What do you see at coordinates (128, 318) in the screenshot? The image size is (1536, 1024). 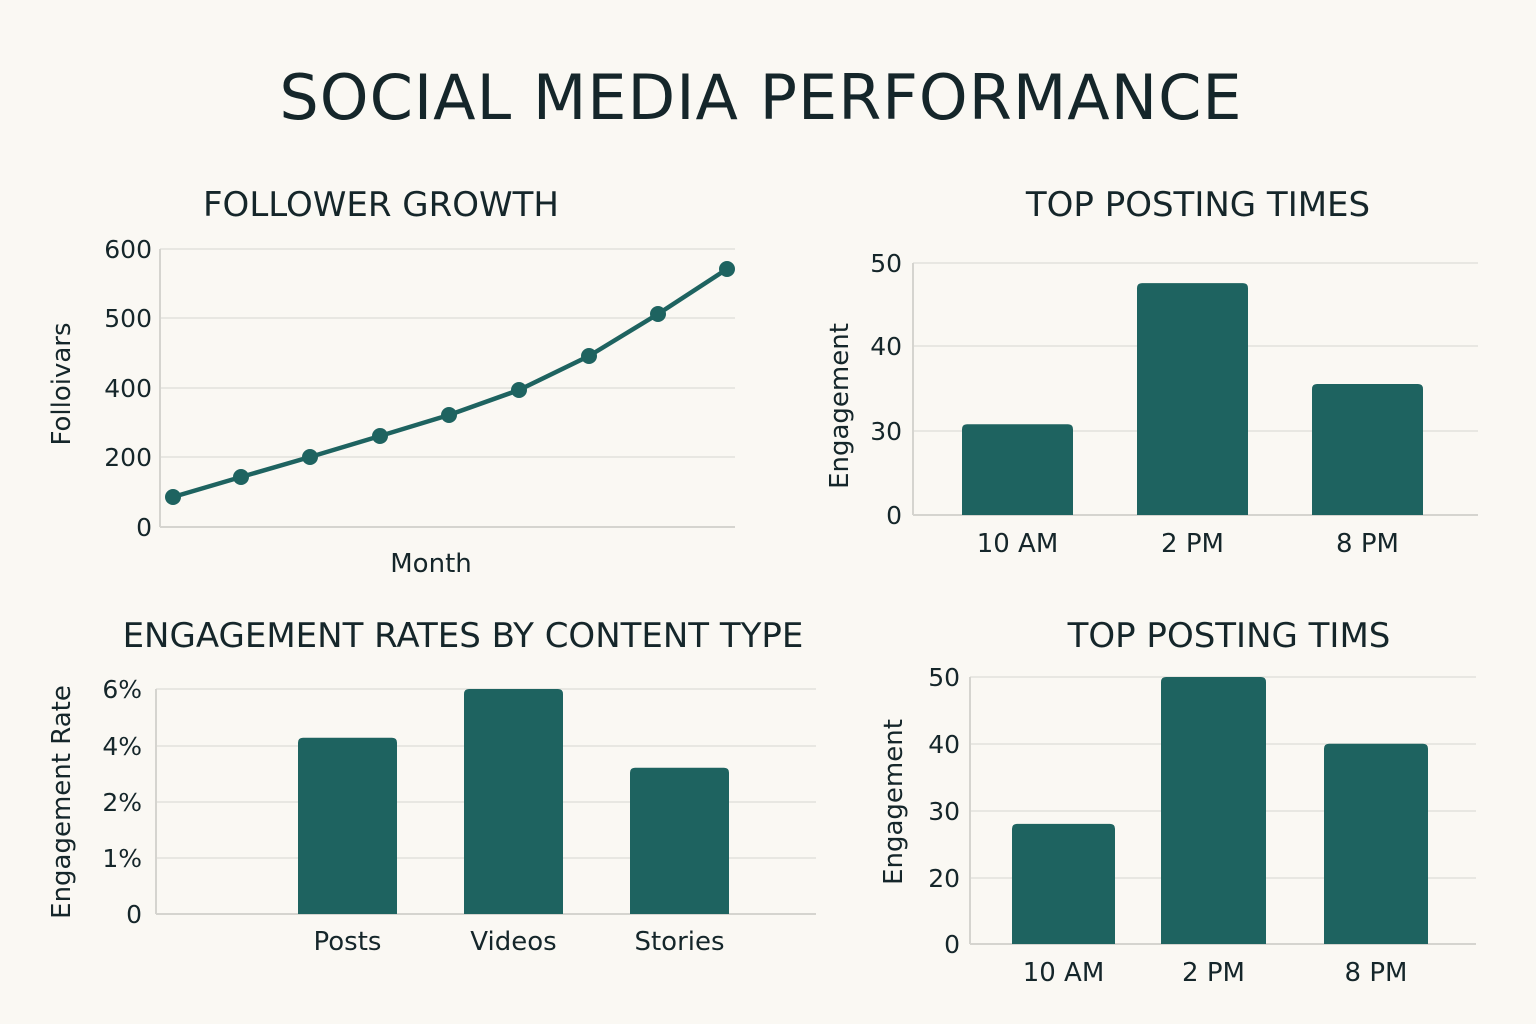 I see `follower-growth-y-tick-label: 500` at bounding box center [128, 318].